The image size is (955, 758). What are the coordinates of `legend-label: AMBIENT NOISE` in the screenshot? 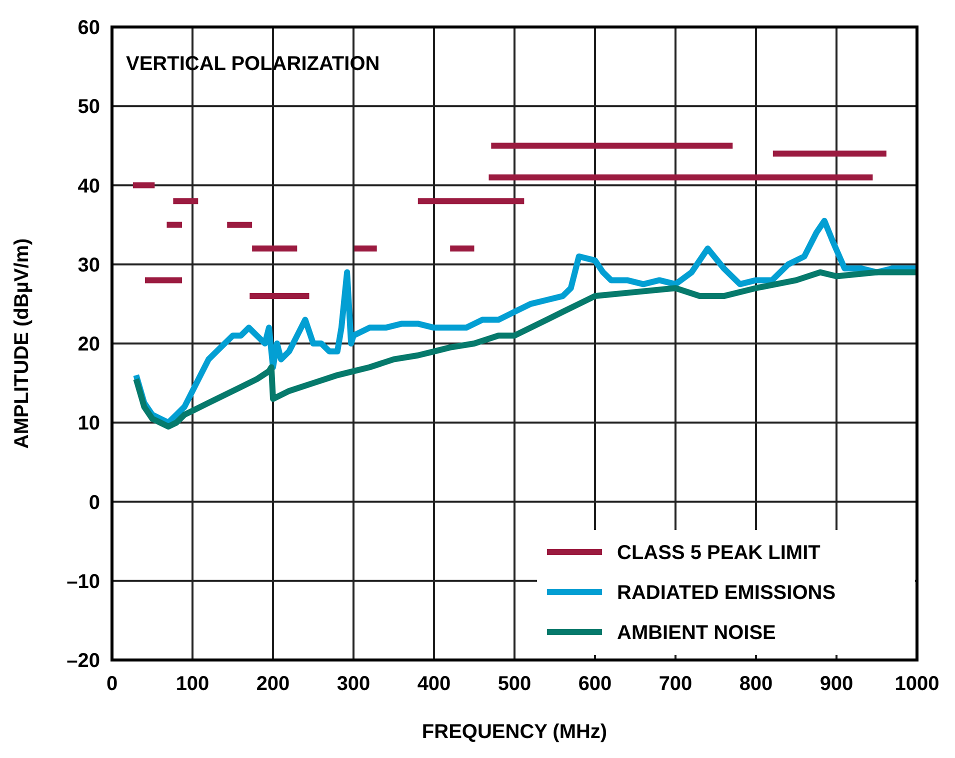 It's located at (696, 633).